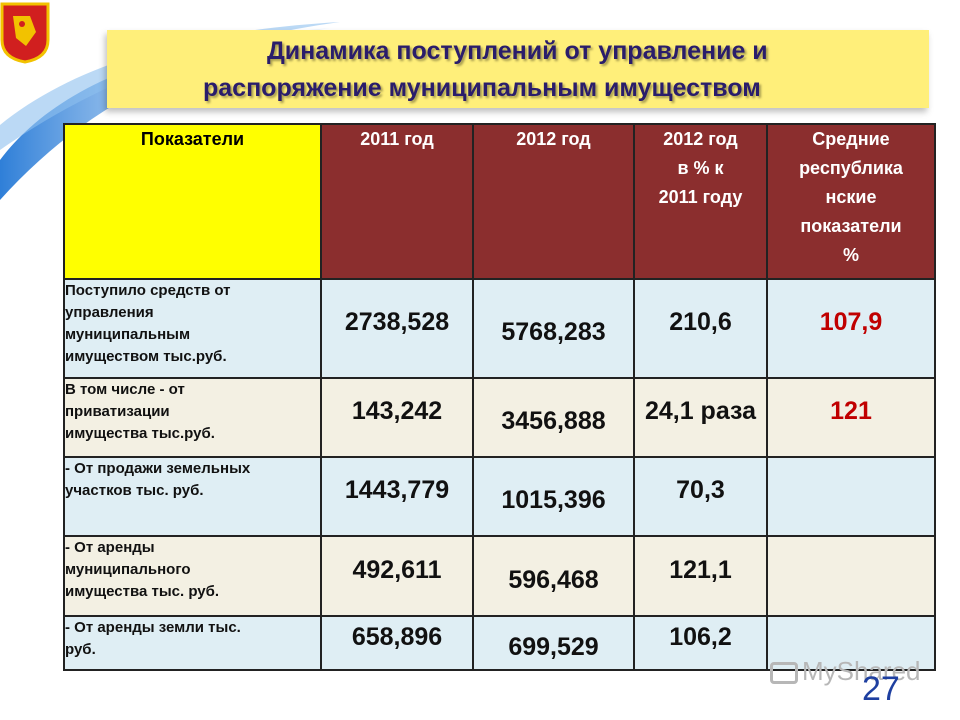  I want to click on watermark: MyShared, so click(845, 671).